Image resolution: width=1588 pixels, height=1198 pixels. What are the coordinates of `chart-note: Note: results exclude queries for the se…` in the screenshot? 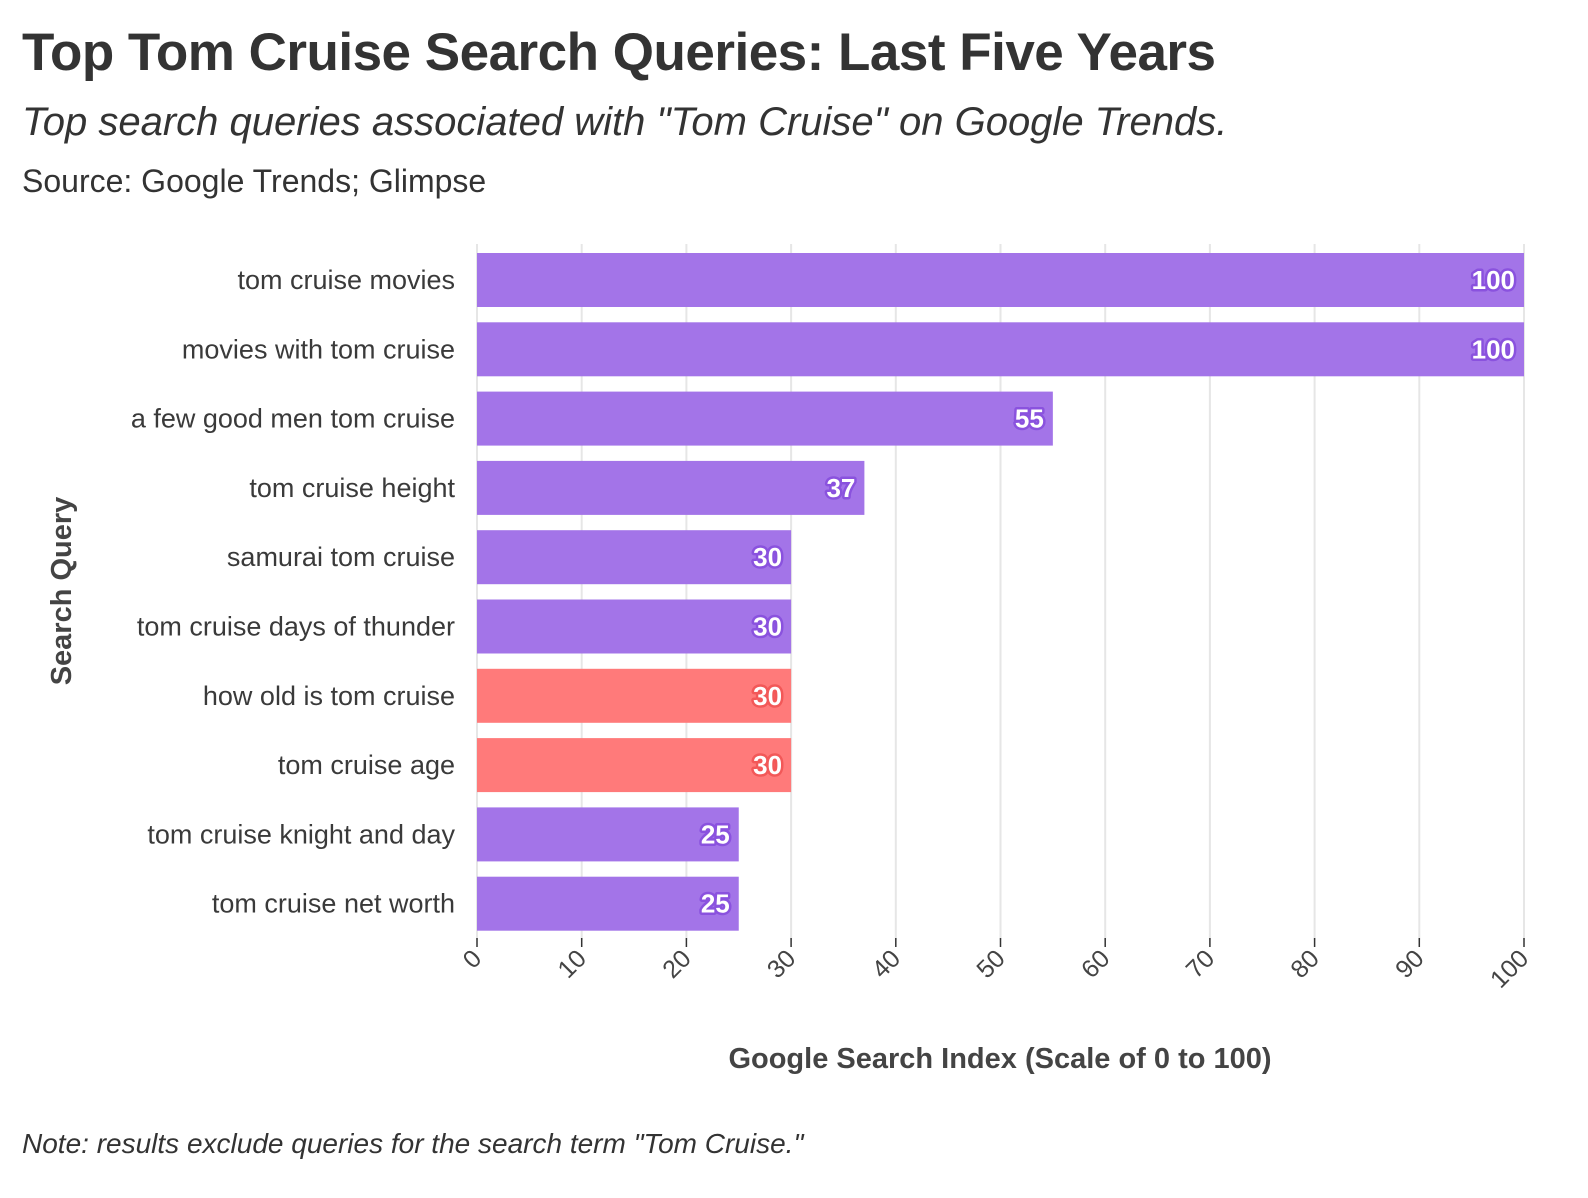 It's located at (413, 1143).